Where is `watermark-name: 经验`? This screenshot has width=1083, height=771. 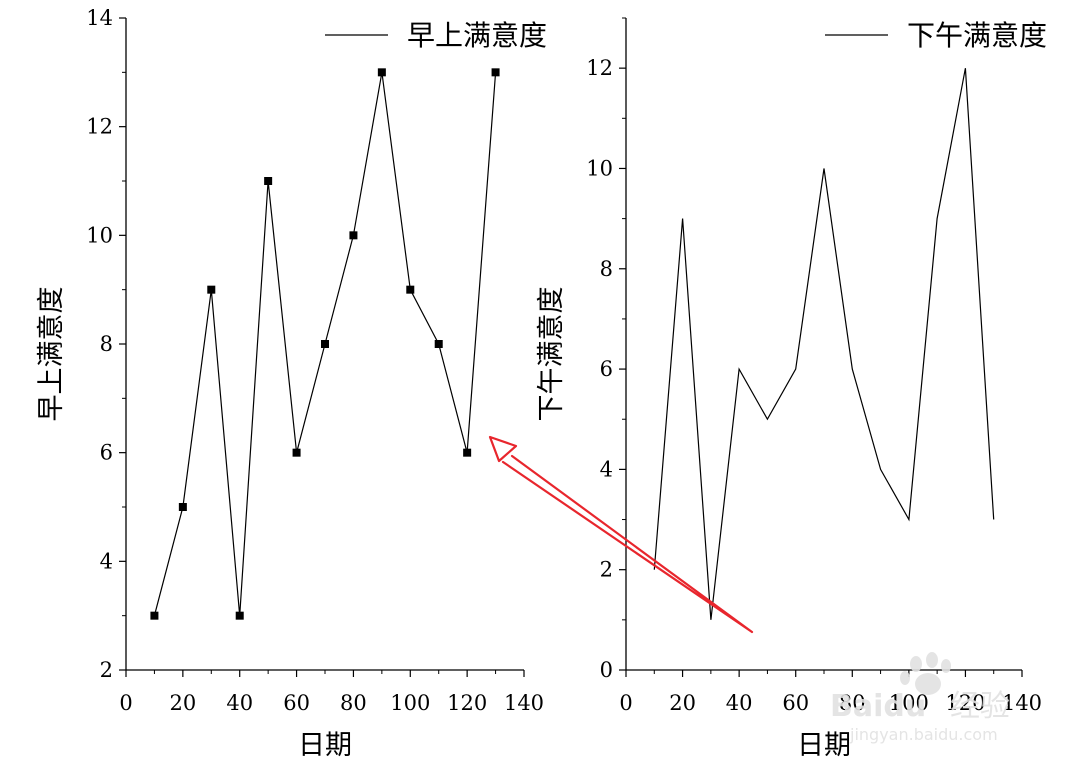 watermark-name: 经验 is located at coordinates (980, 706).